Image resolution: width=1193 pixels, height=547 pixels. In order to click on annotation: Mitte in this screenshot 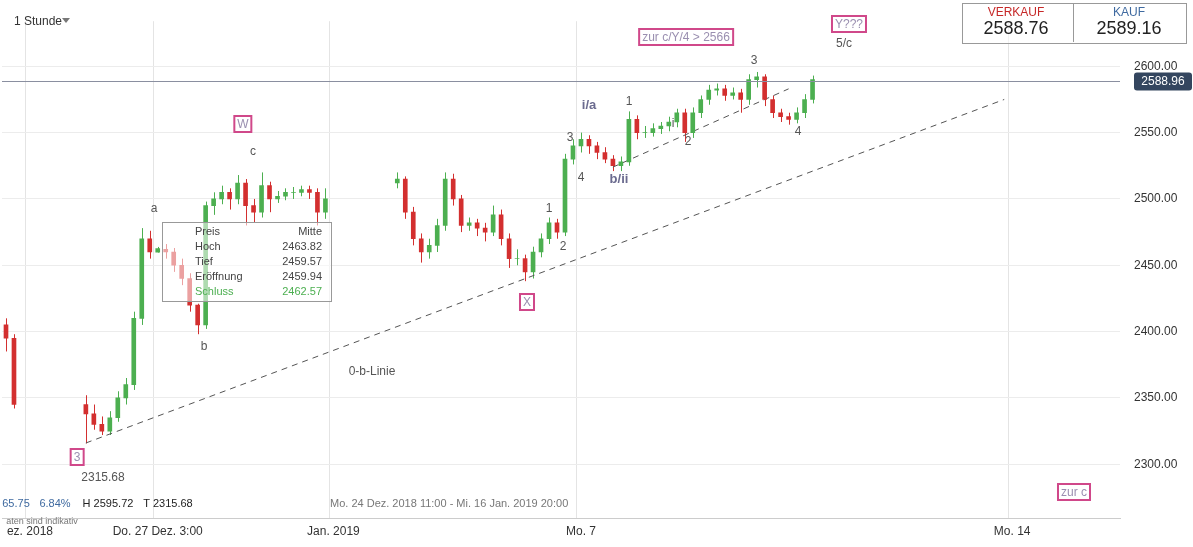, I will do `click(310, 231)`.